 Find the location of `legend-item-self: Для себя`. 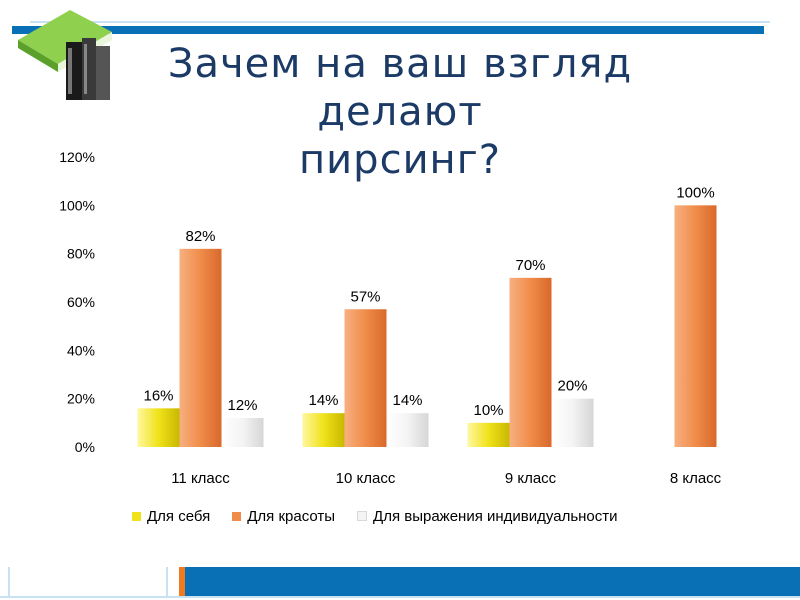

legend-item-self: Для себя is located at coordinates (171, 516).